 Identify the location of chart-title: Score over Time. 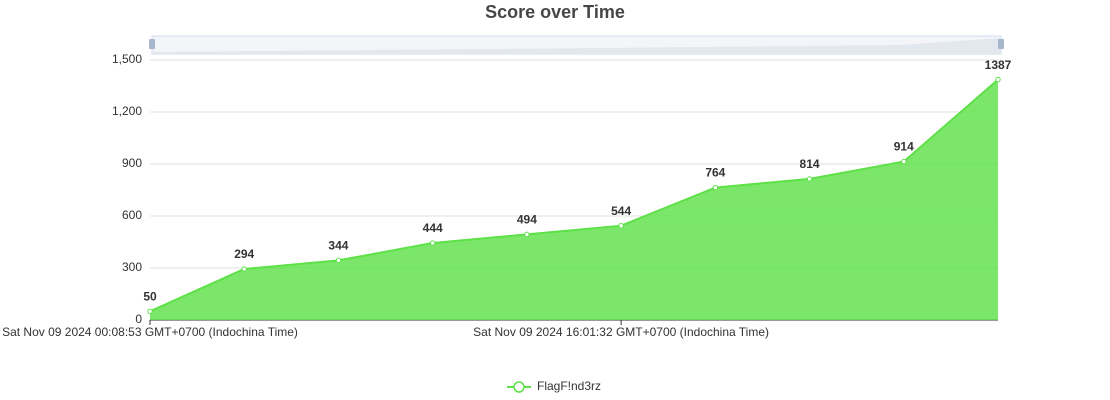
(555, 12).